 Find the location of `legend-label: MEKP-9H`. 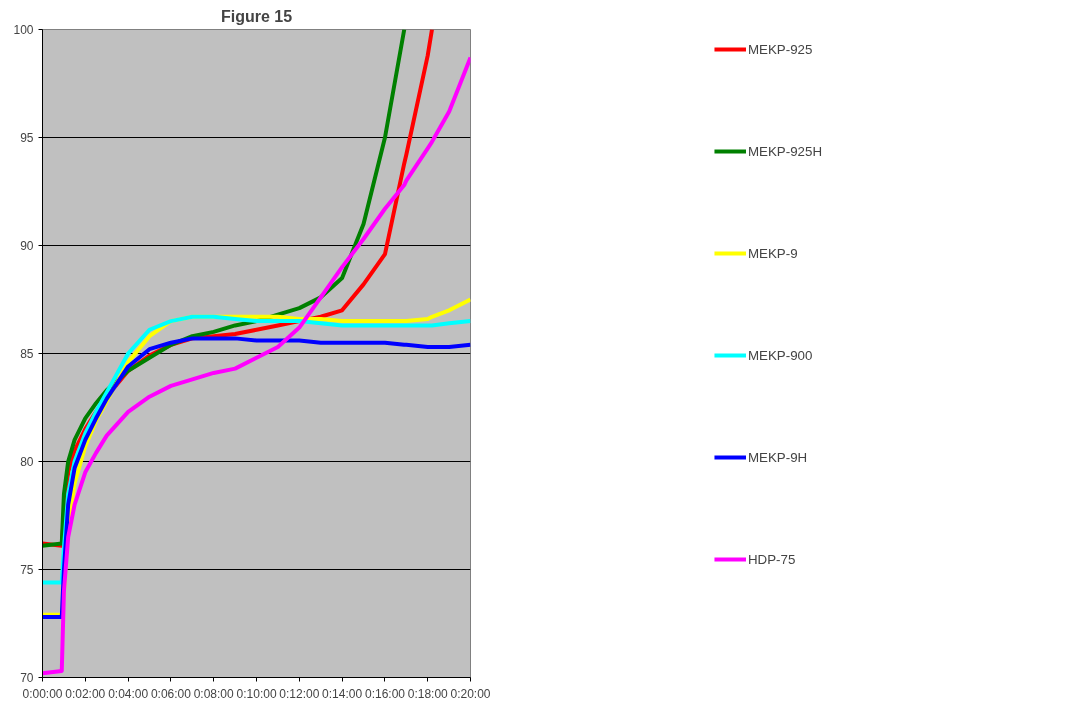

legend-label: MEKP-9H is located at coordinates (777, 457).